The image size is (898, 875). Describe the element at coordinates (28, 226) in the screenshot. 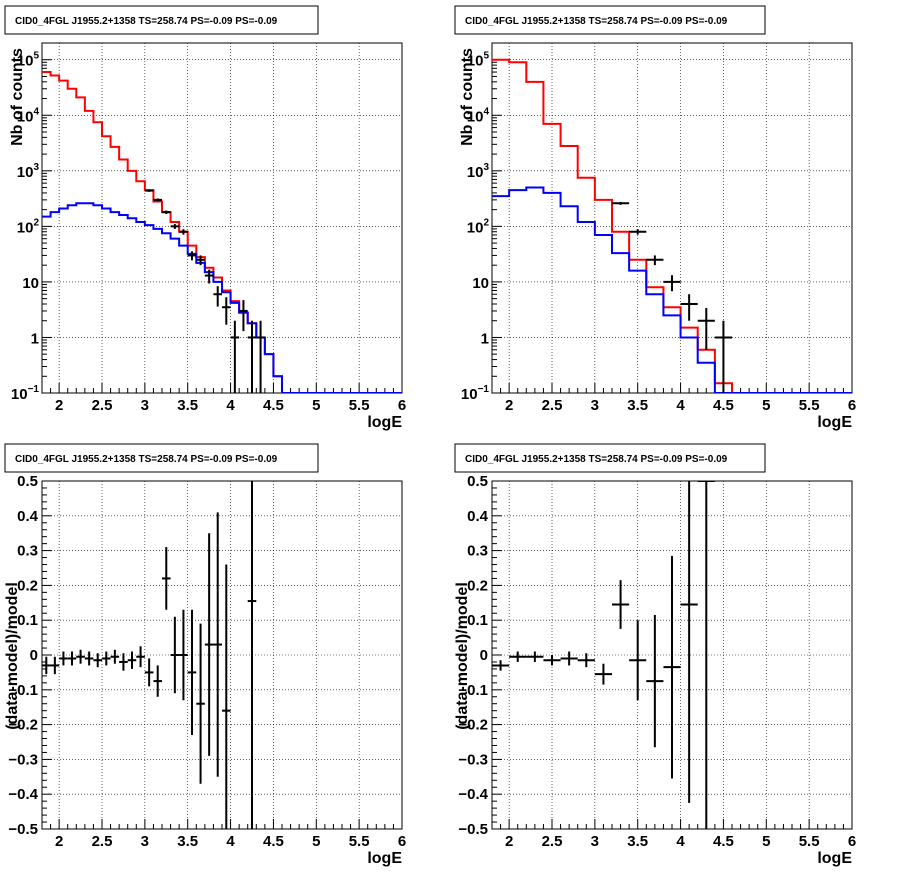

I see `y-tick-label: 10²` at that location.